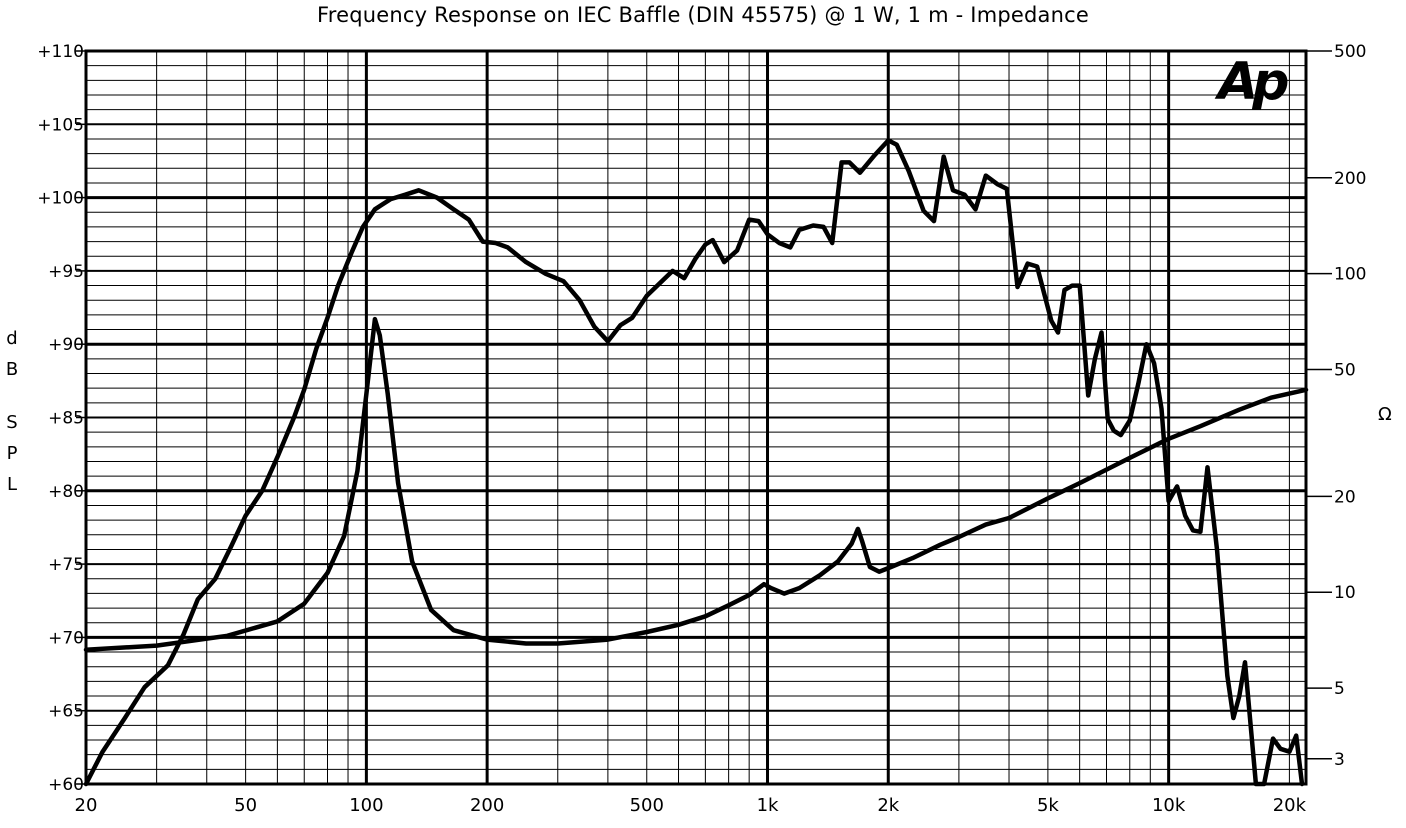 This screenshot has height=828, width=1406. I want to click on y-axis-label-left: dB SPL, so click(12, 411).